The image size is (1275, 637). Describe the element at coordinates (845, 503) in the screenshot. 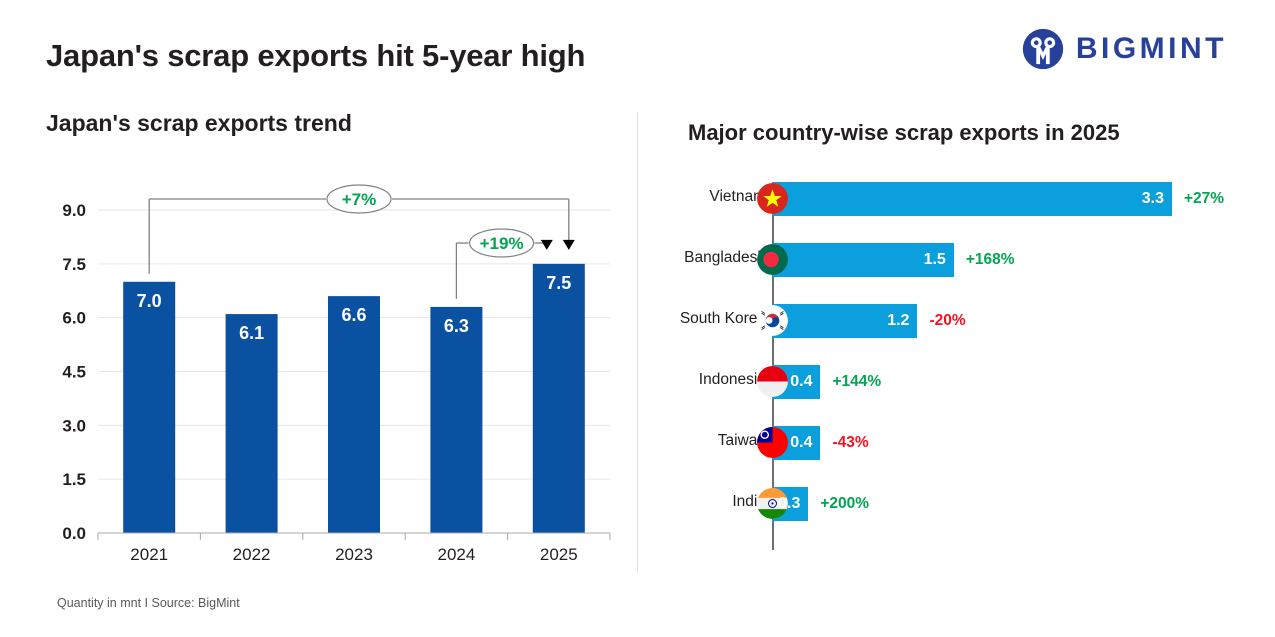

I see `country-change: +200%` at that location.